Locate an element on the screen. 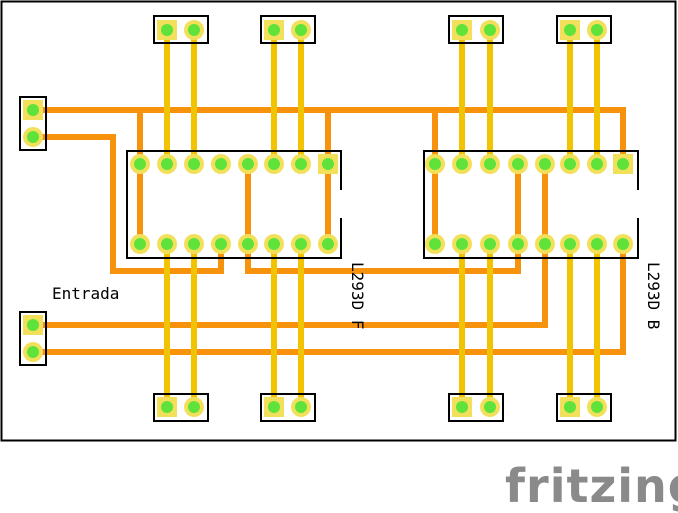  trace-left-second is located at coordinates (127, 204).